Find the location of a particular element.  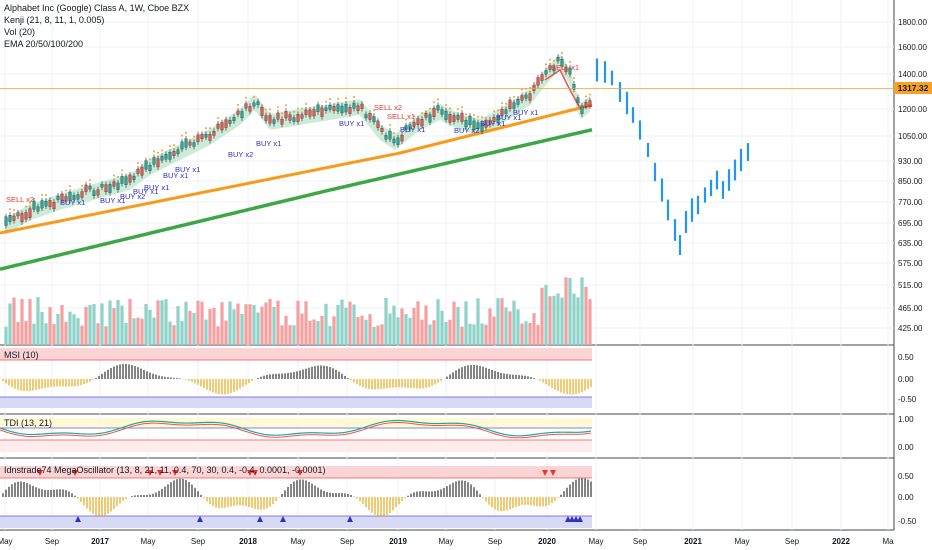

price-axis-label: 575.00 is located at coordinates (910, 263).